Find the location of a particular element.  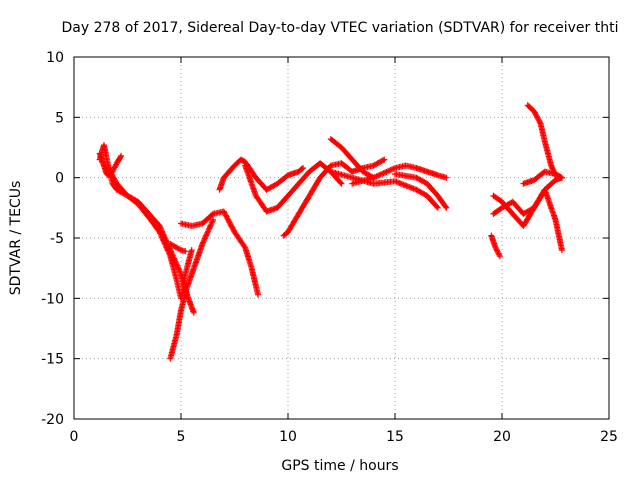

y-tick-label: -5 is located at coordinates (57, 239).